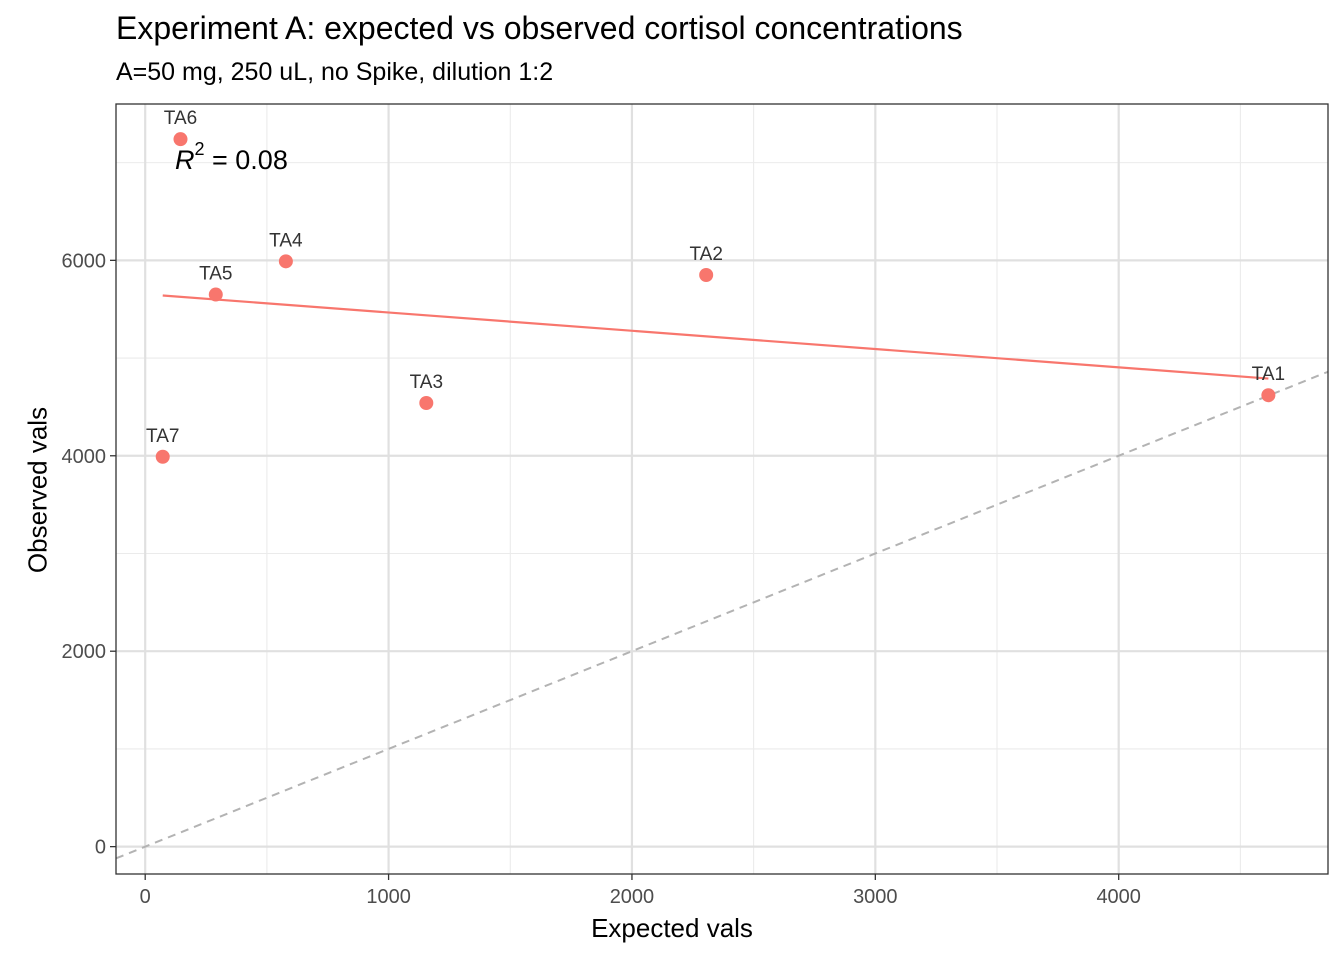  What do you see at coordinates (162, 456) in the screenshot?
I see `data-point-ta7` at bounding box center [162, 456].